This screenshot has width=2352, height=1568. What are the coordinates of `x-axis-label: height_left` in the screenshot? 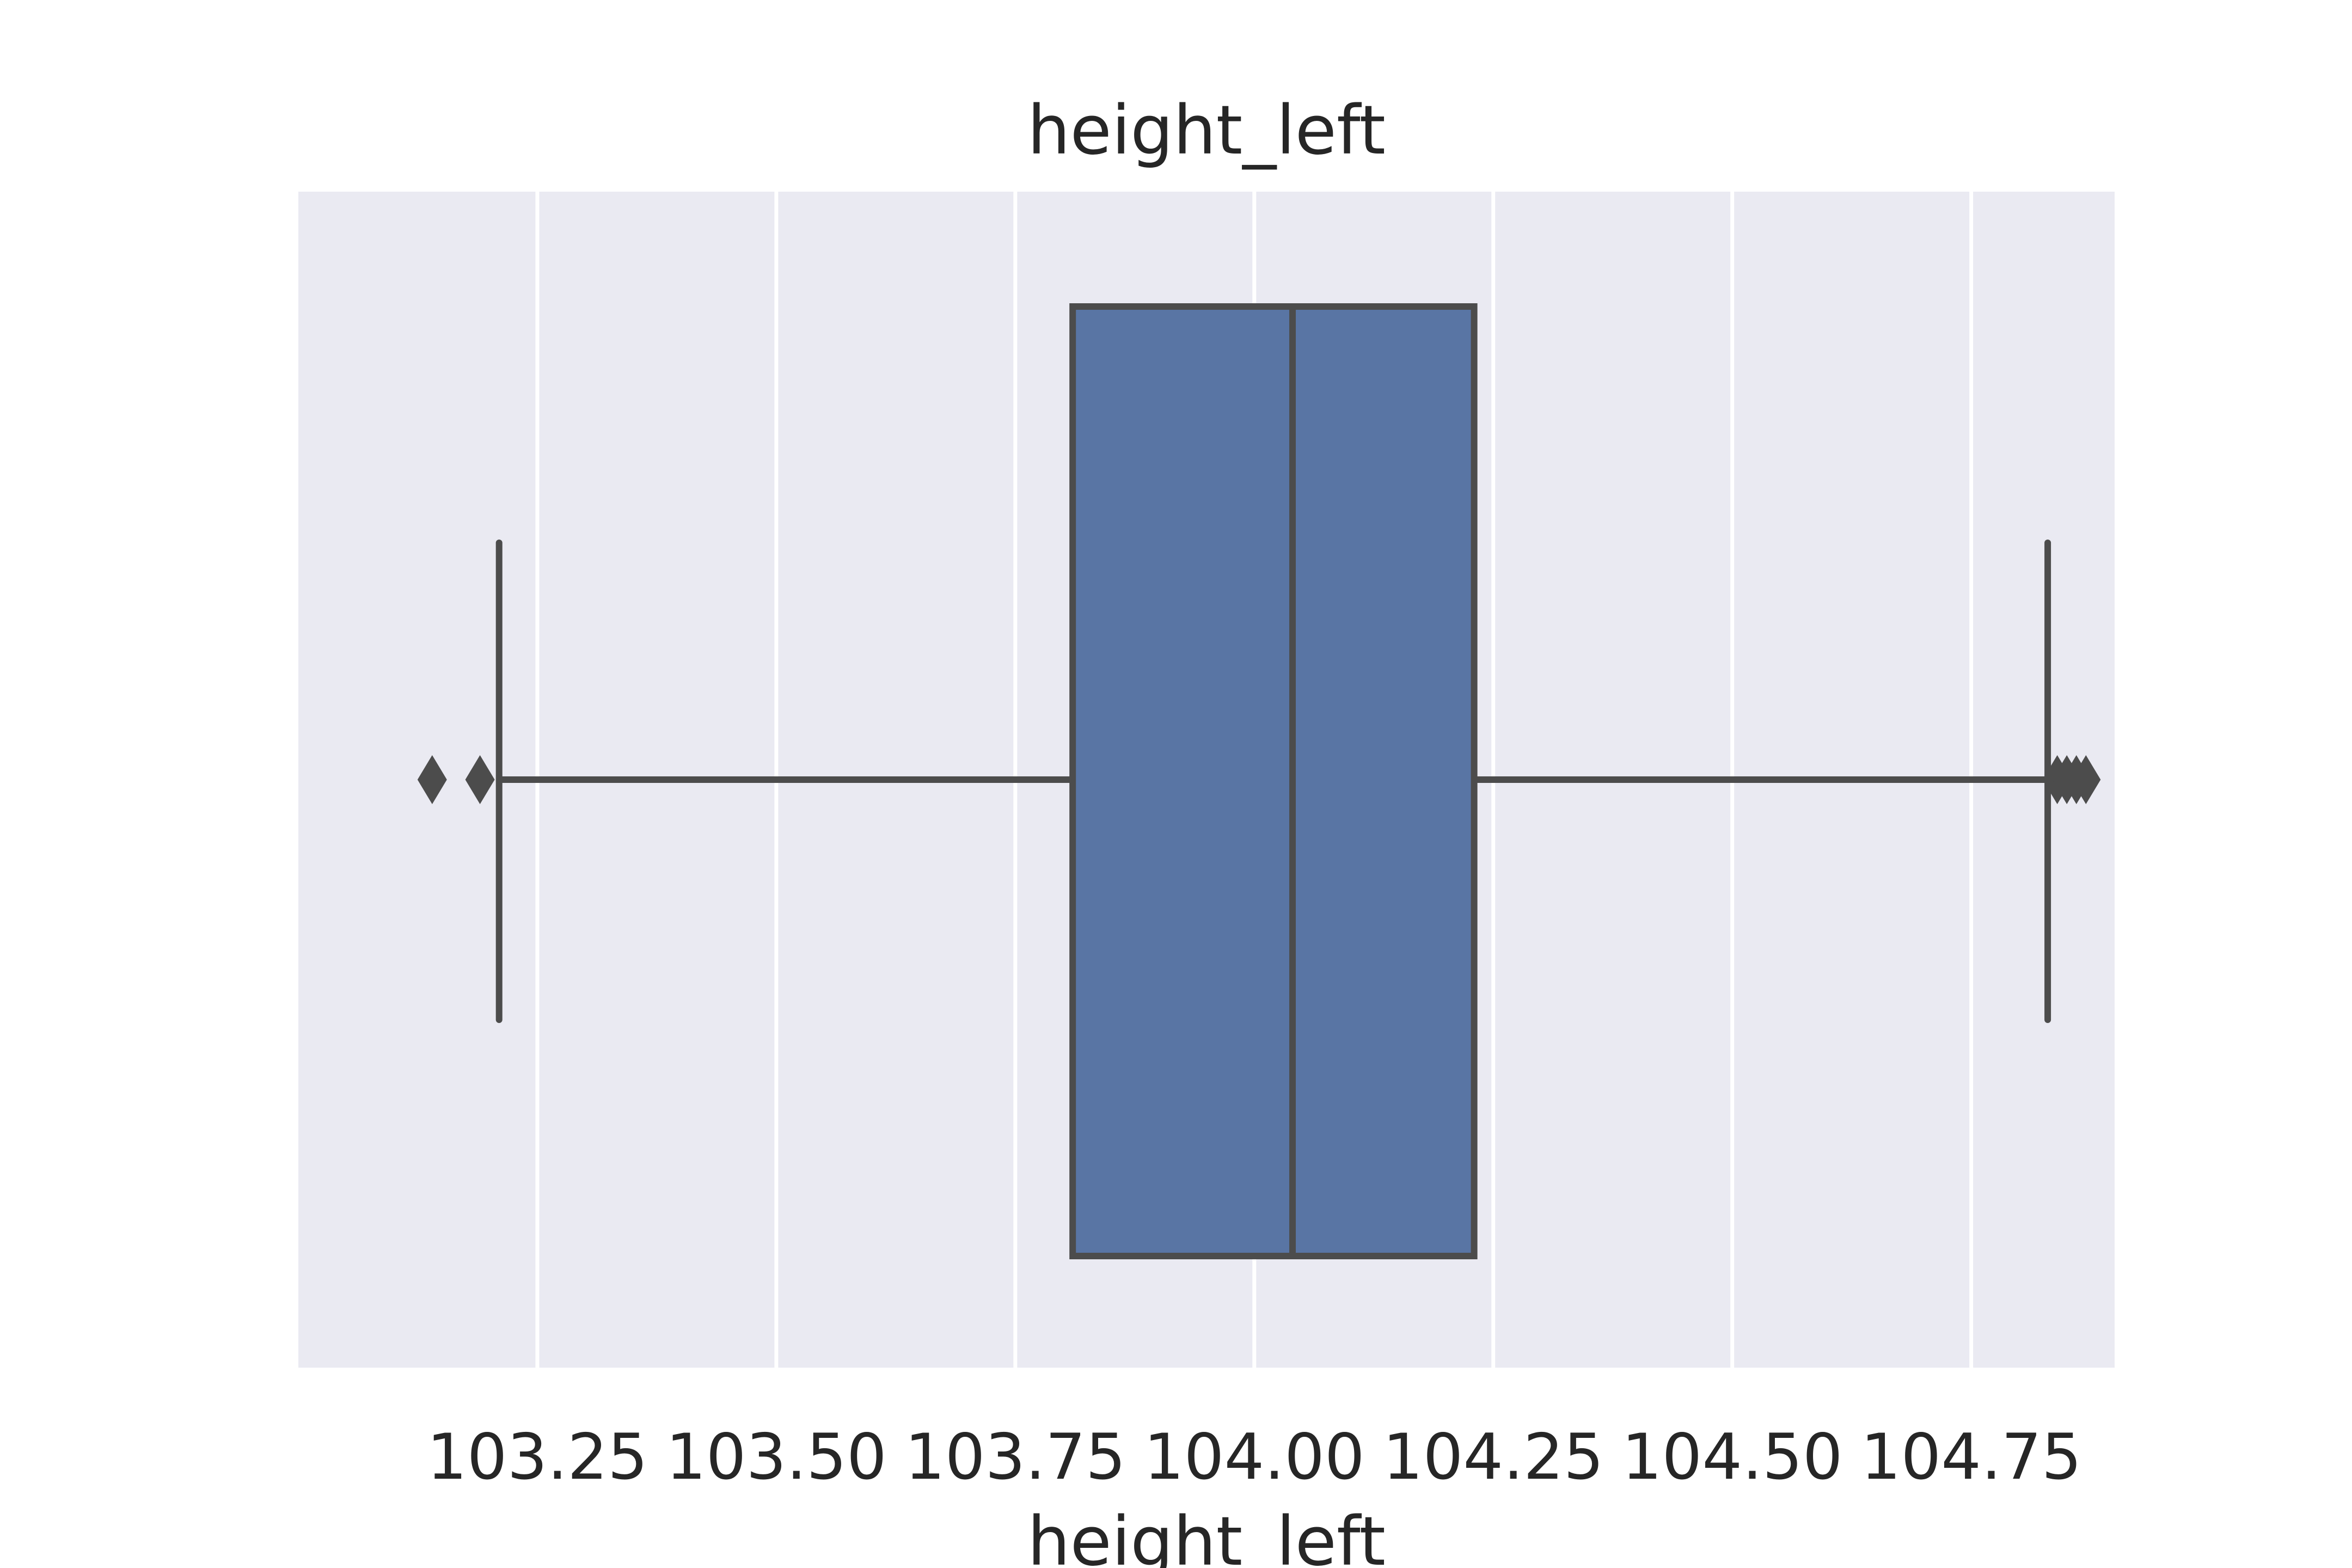 It's located at (1206, 1535).